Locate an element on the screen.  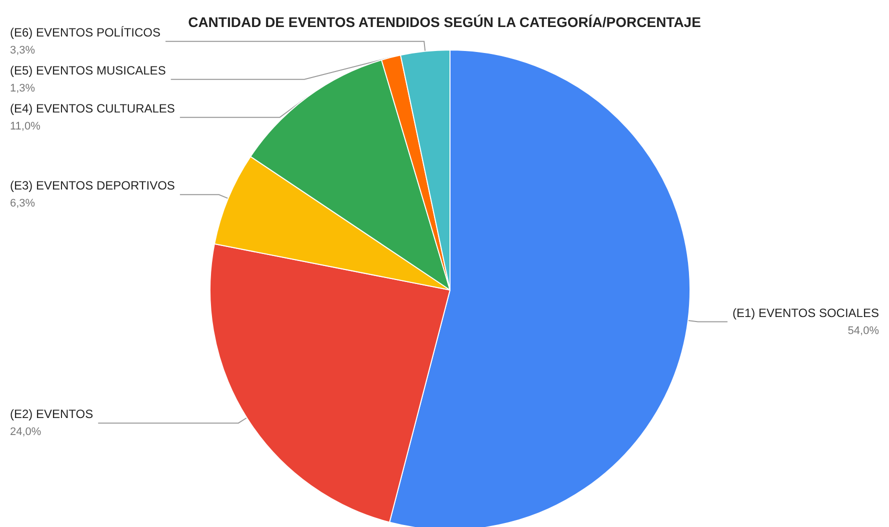
data-label: 11,0% is located at coordinates (25, 126).